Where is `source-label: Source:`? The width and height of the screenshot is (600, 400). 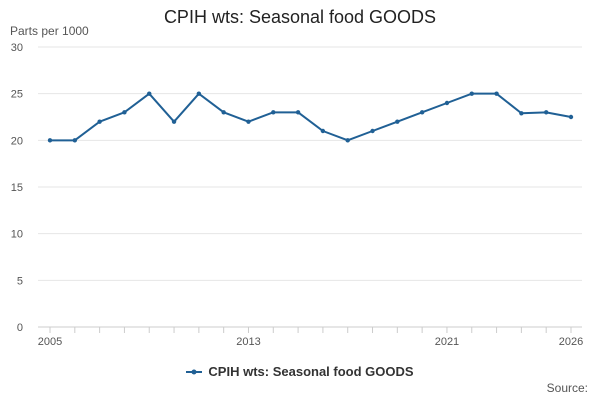 source-label: Source: is located at coordinates (567, 388).